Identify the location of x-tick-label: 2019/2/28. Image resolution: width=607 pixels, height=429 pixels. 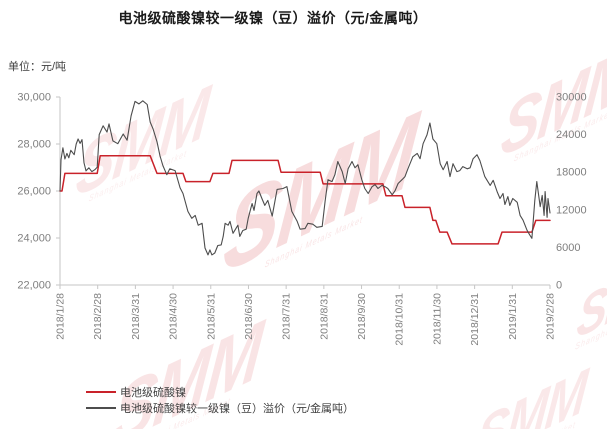
(551, 316).